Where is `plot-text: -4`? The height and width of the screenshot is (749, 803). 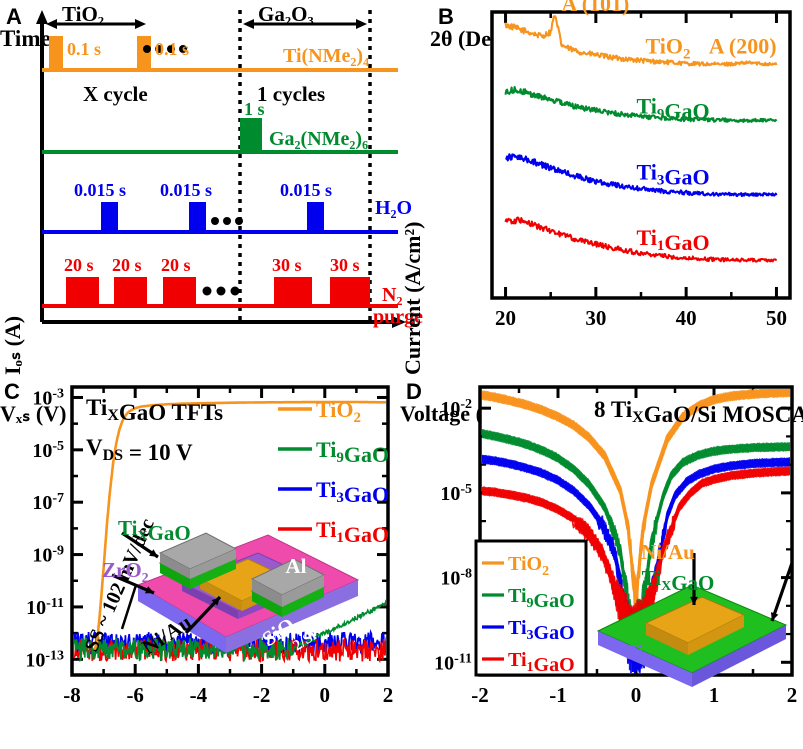
plot-text: -4 is located at coordinates (199, 695).